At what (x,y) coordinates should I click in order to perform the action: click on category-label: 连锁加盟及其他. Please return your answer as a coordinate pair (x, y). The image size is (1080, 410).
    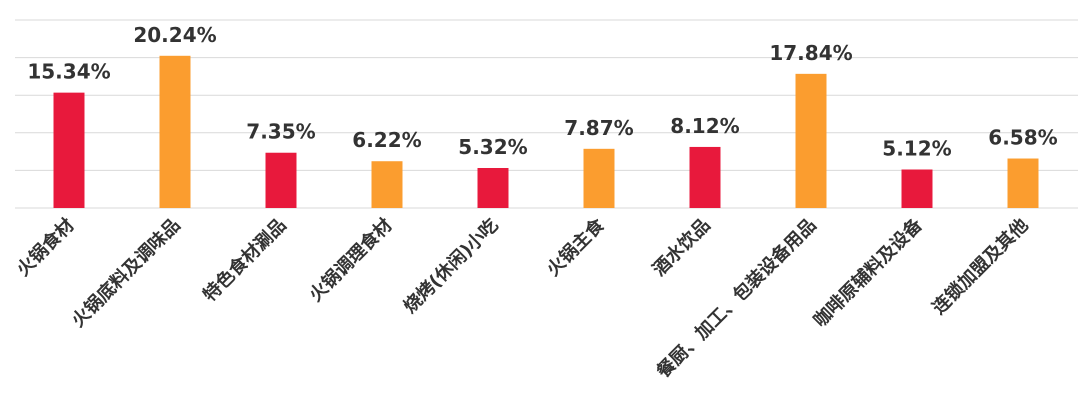
    Looking at the image, I should click on (980, 266).